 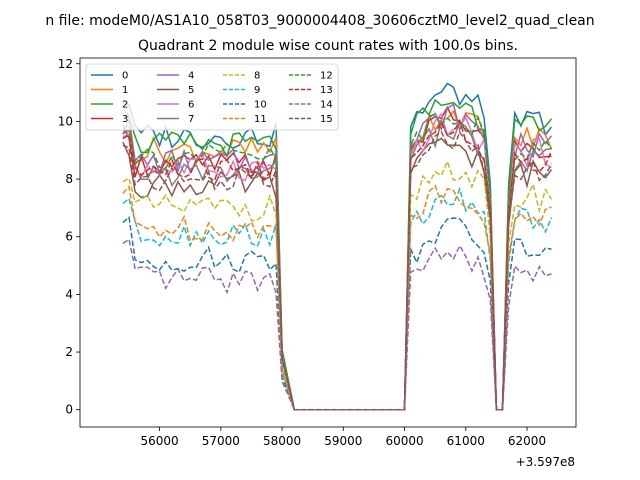 I want to click on legend-label-2: 2, so click(x=125, y=105).